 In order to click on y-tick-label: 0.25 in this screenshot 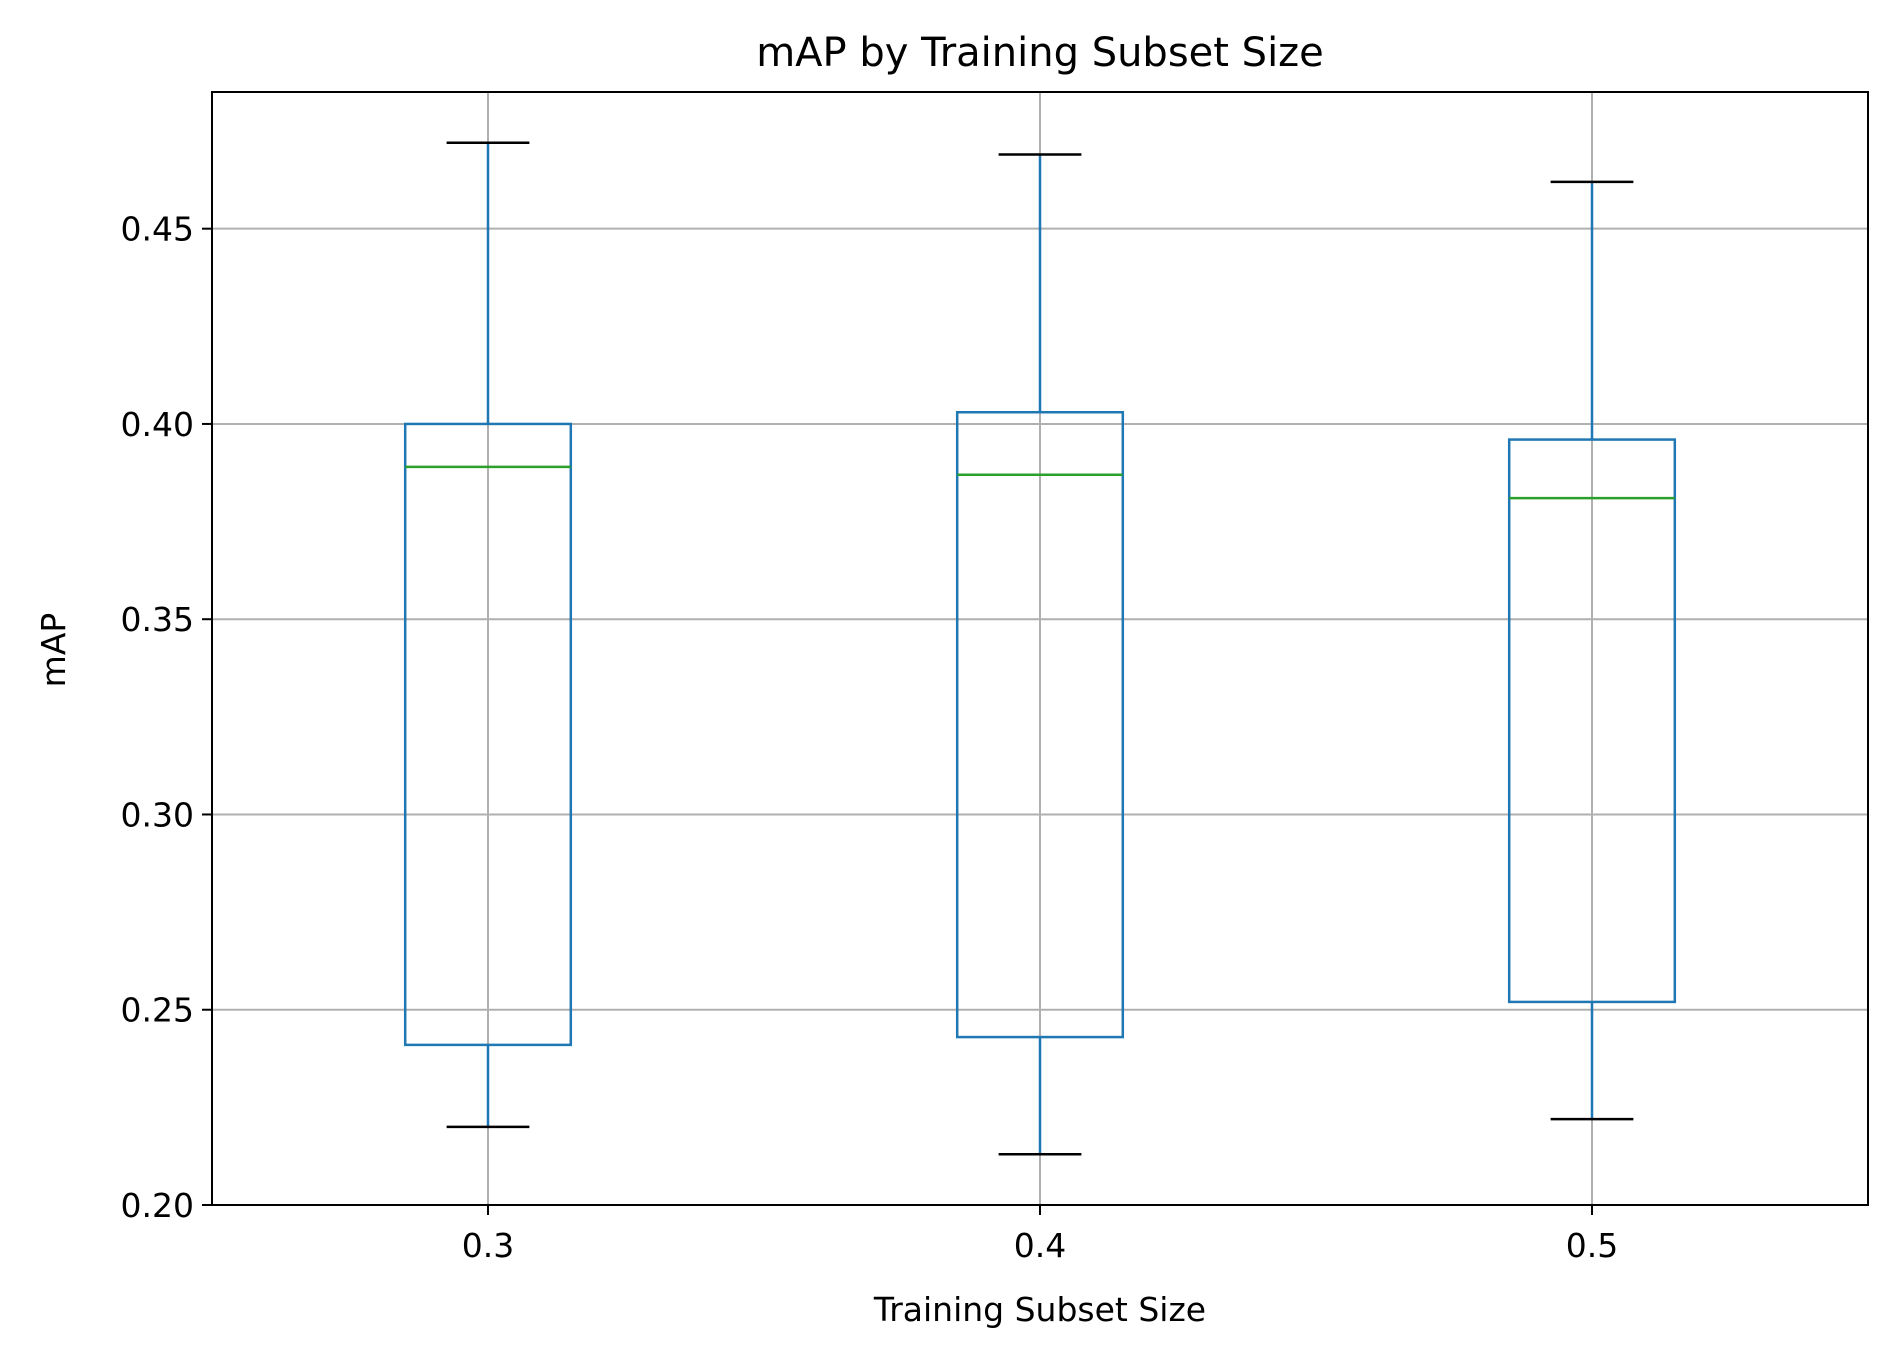, I will do `click(157, 1010)`.